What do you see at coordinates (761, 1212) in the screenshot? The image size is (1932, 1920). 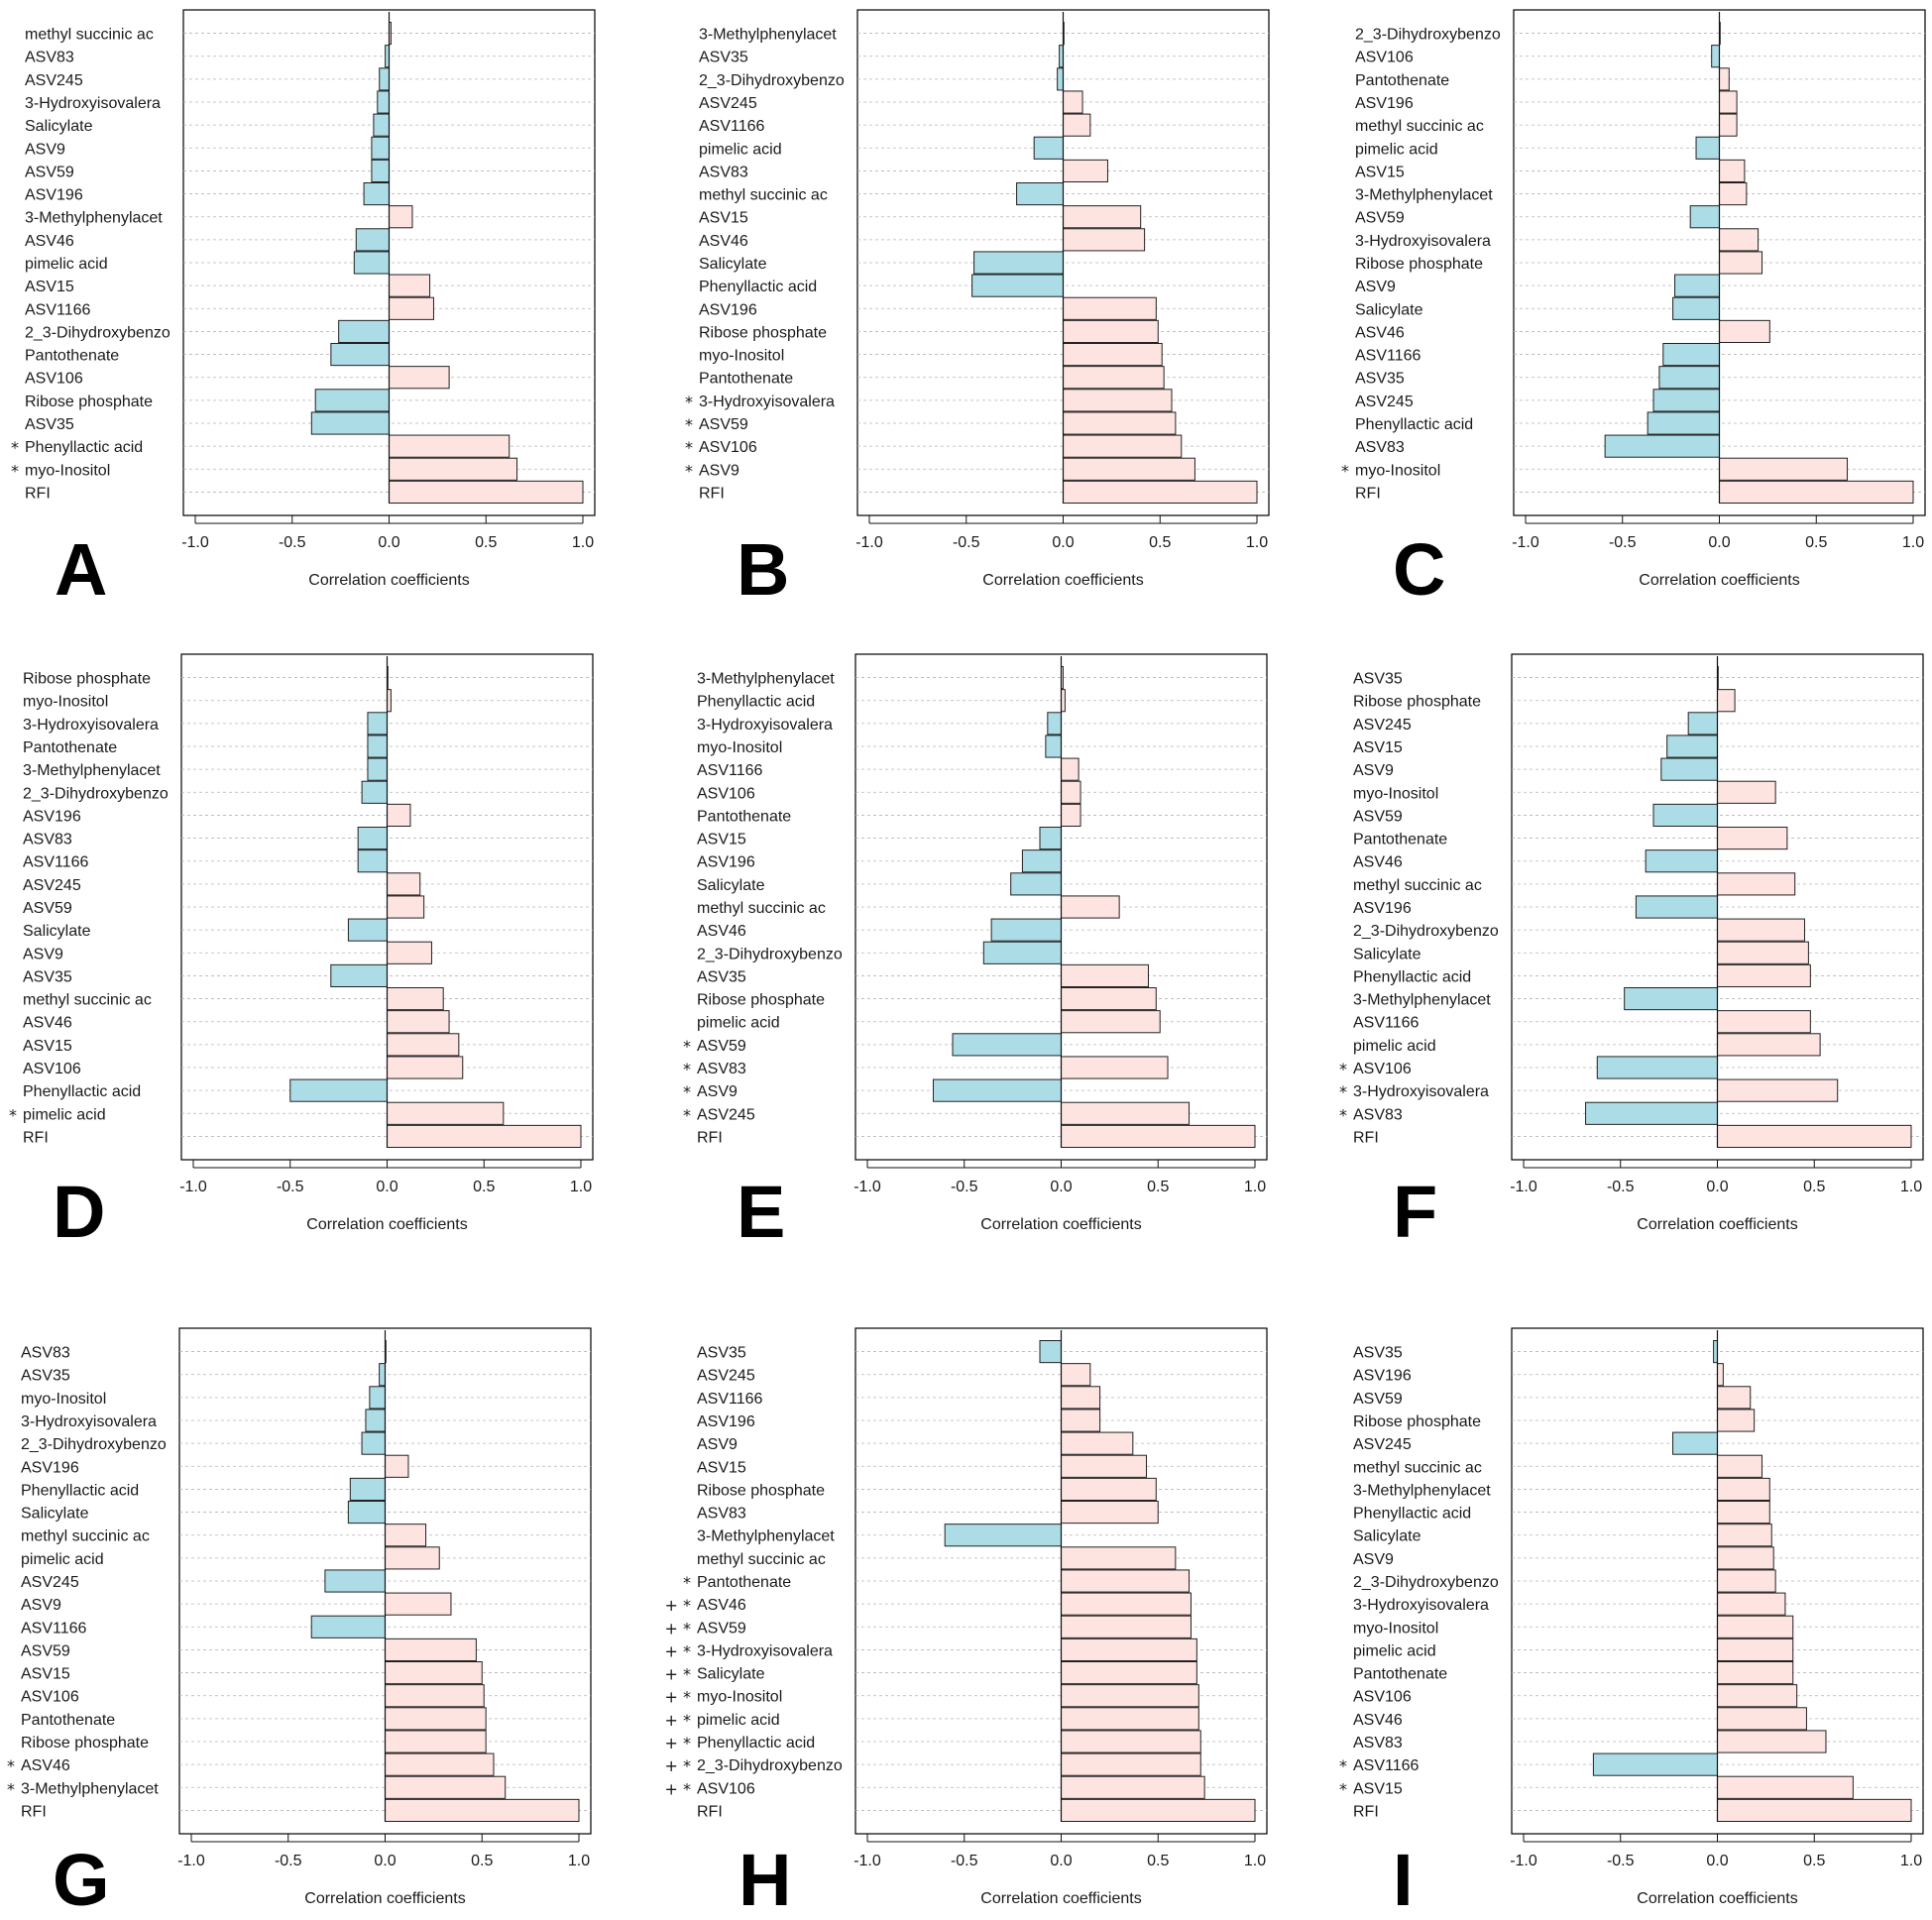 I see `panel-letter: E` at bounding box center [761, 1212].